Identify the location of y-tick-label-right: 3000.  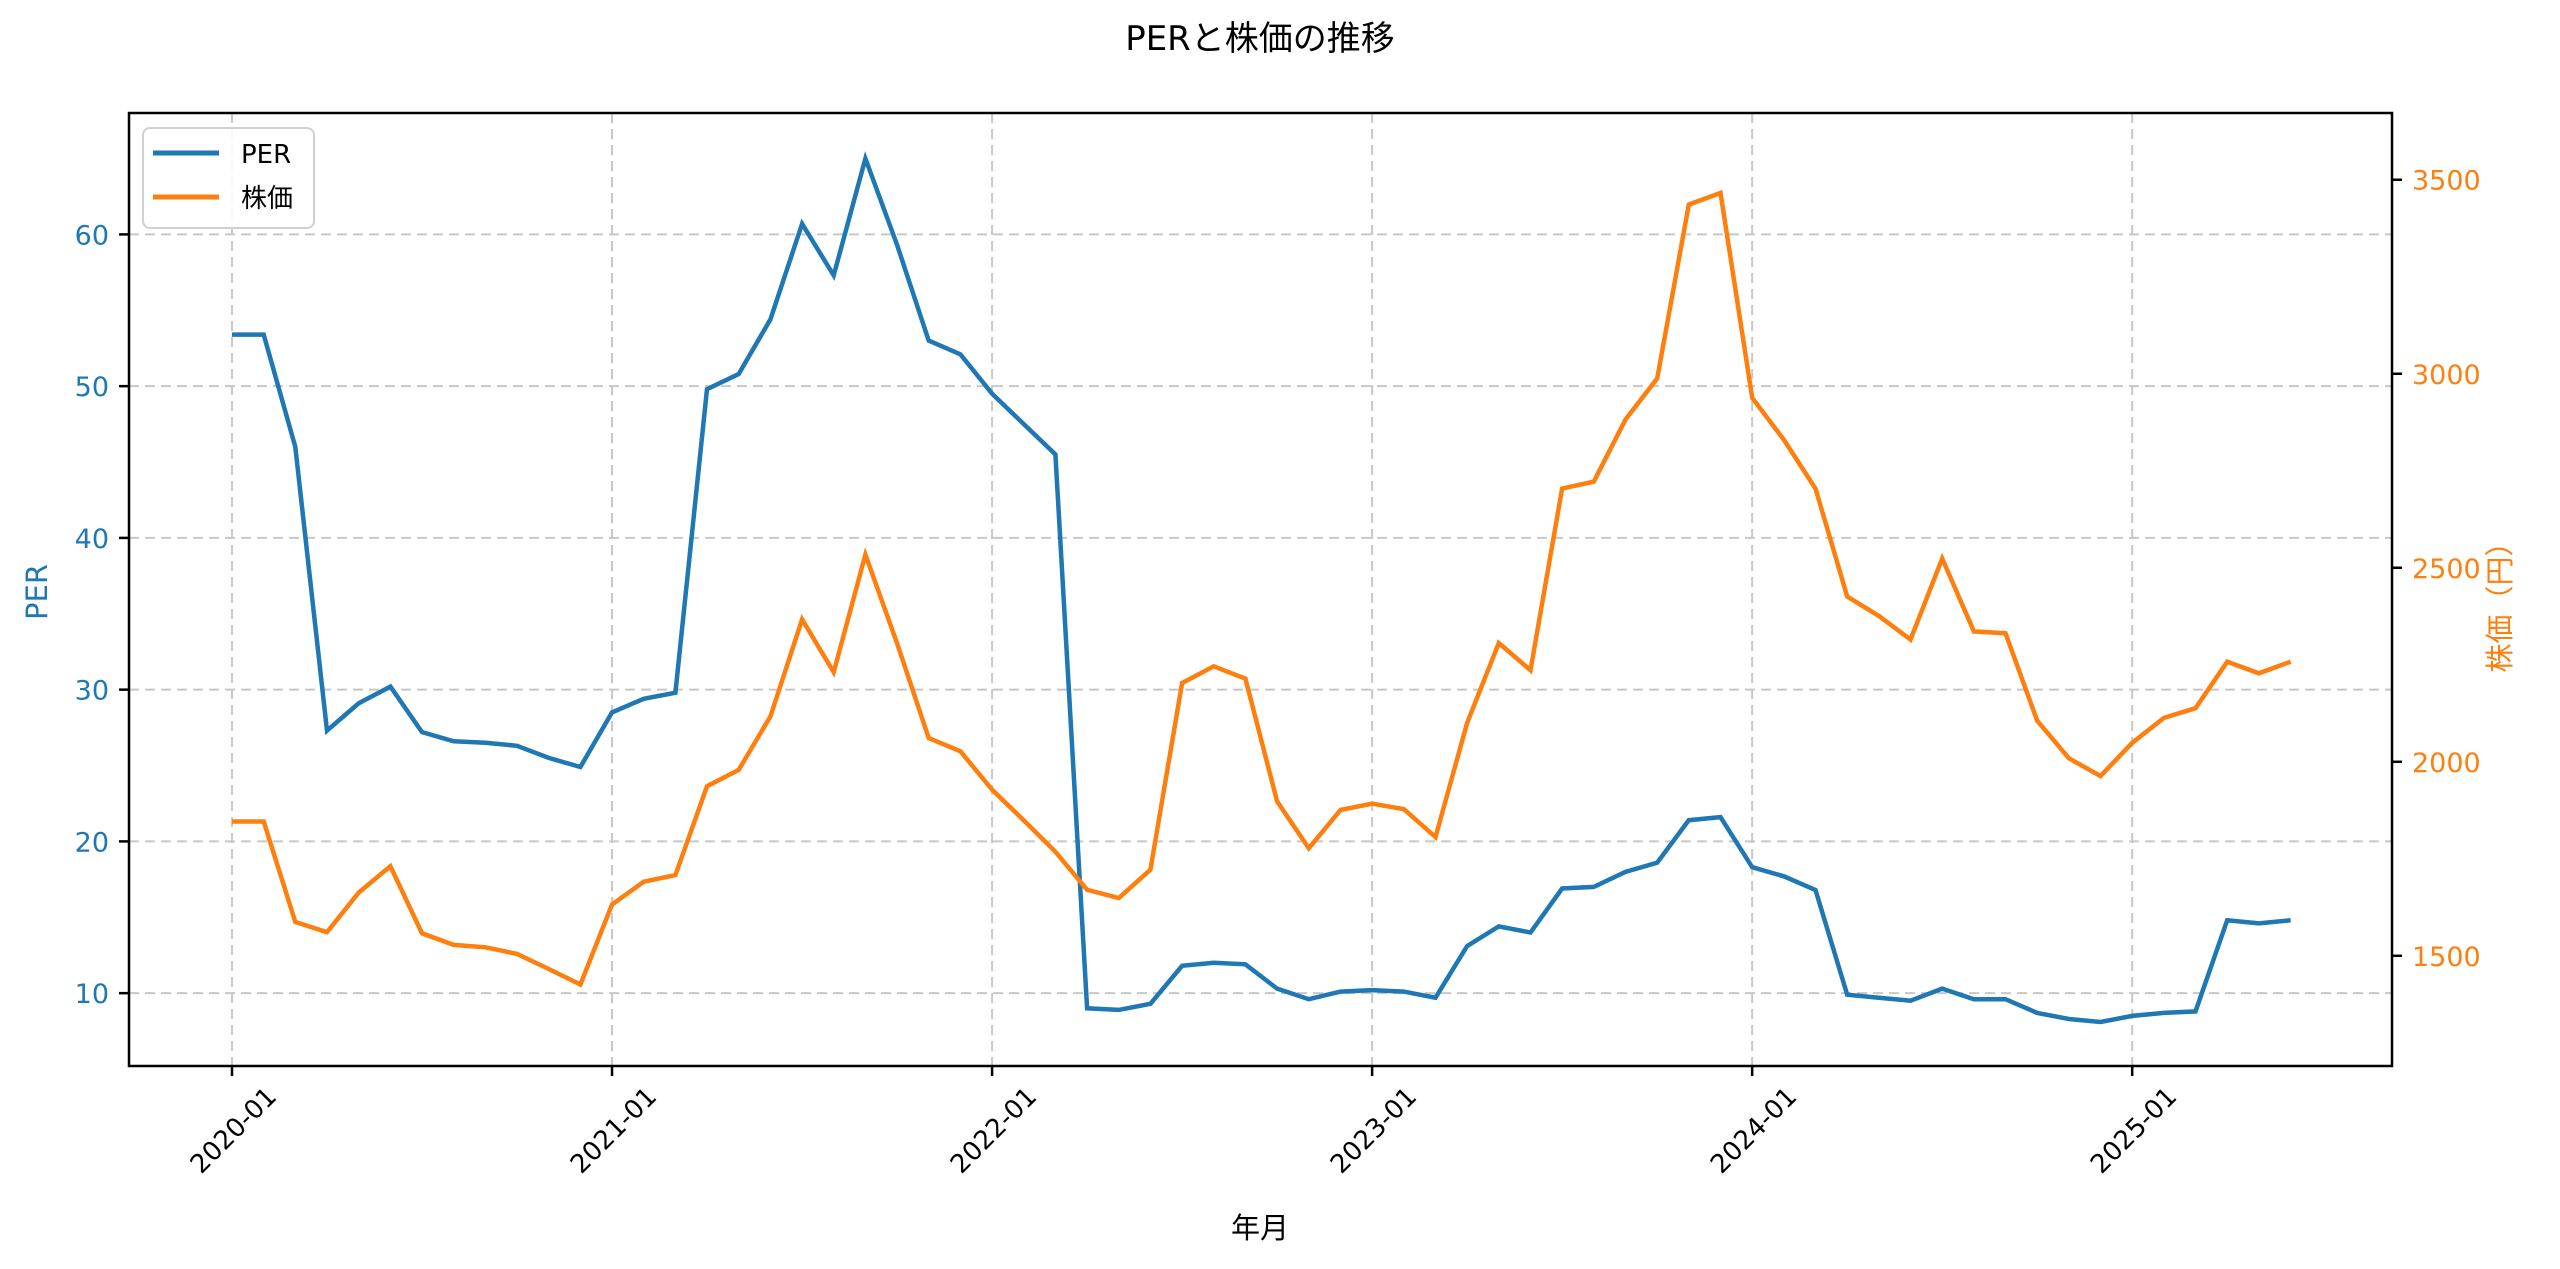
(2446, 375).